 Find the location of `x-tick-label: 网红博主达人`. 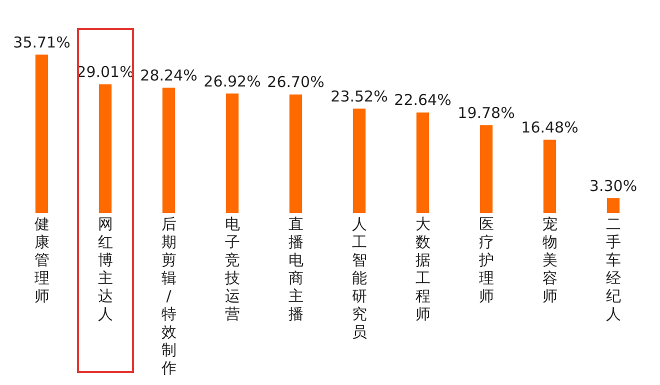

x-tick-label: 网红博主达人 is located at coordinates (105, 268).